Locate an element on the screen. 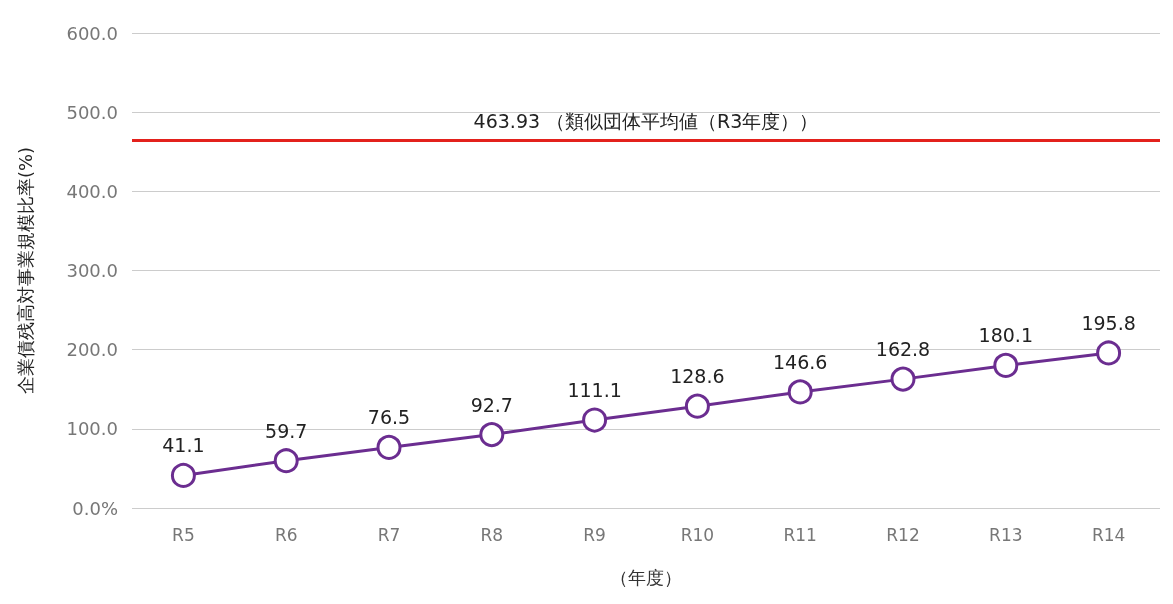 This screenshot has height=604, width=1173. y-tick-label: 300.0 is located at coordinates (92, 270).